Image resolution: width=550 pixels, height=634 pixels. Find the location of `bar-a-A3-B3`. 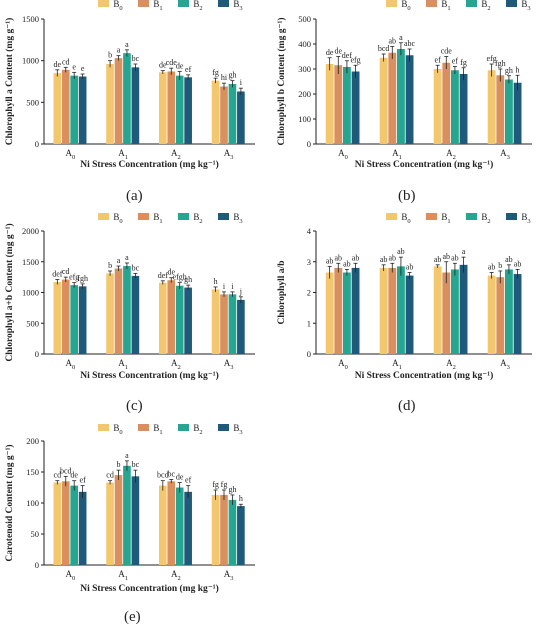

bar-a-A3-B3 is located at coordinates (241, 117).